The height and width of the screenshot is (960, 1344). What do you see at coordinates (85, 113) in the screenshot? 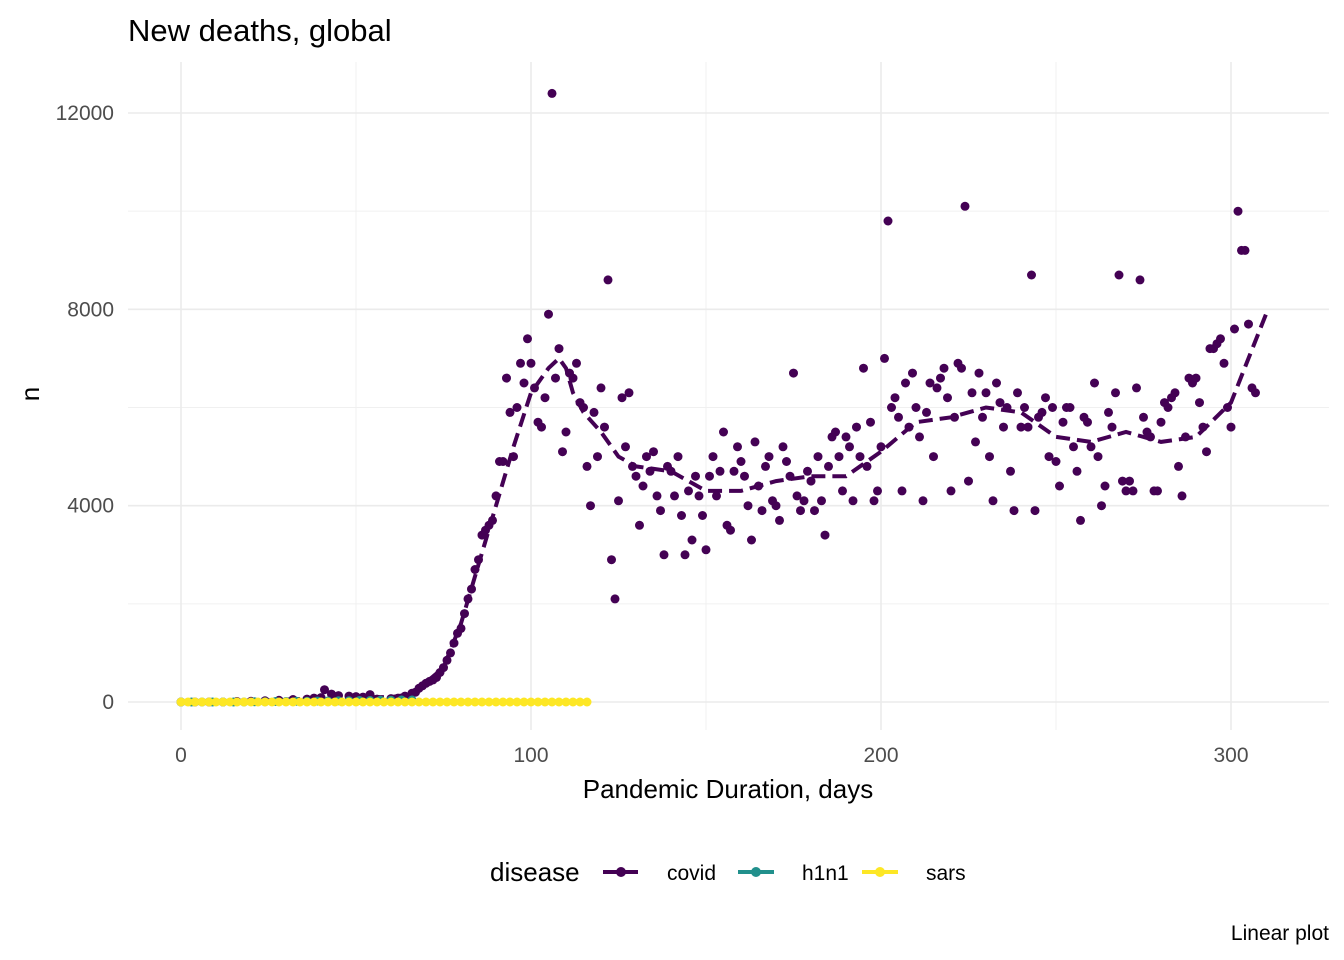
I see `y-tick-label: 12000` at bounding box center [85, 113].